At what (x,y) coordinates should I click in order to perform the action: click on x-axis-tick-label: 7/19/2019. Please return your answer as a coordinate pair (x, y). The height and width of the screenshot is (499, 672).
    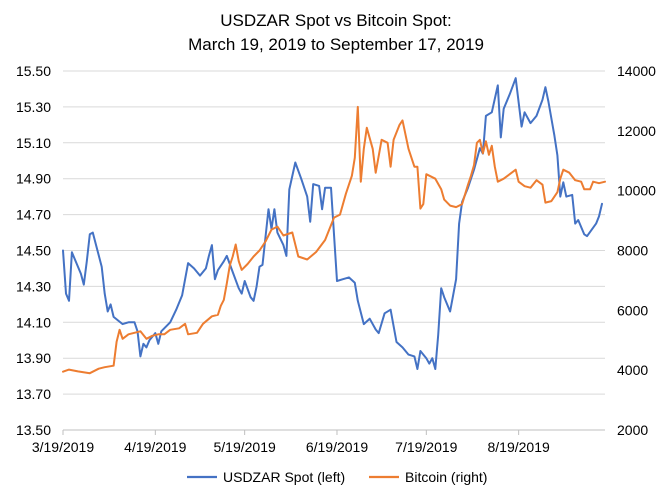
    Looking at the image, I should click on (426, 447).